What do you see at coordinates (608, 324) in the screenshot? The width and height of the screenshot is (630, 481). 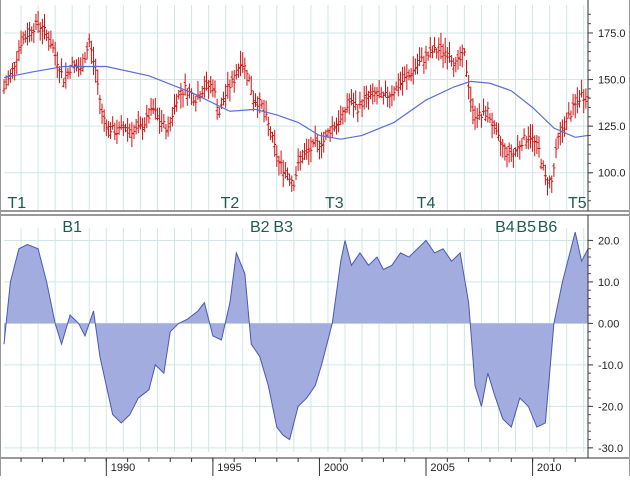 I see `osc-ytick-label: 0.00` at bounding box center [608, 324].